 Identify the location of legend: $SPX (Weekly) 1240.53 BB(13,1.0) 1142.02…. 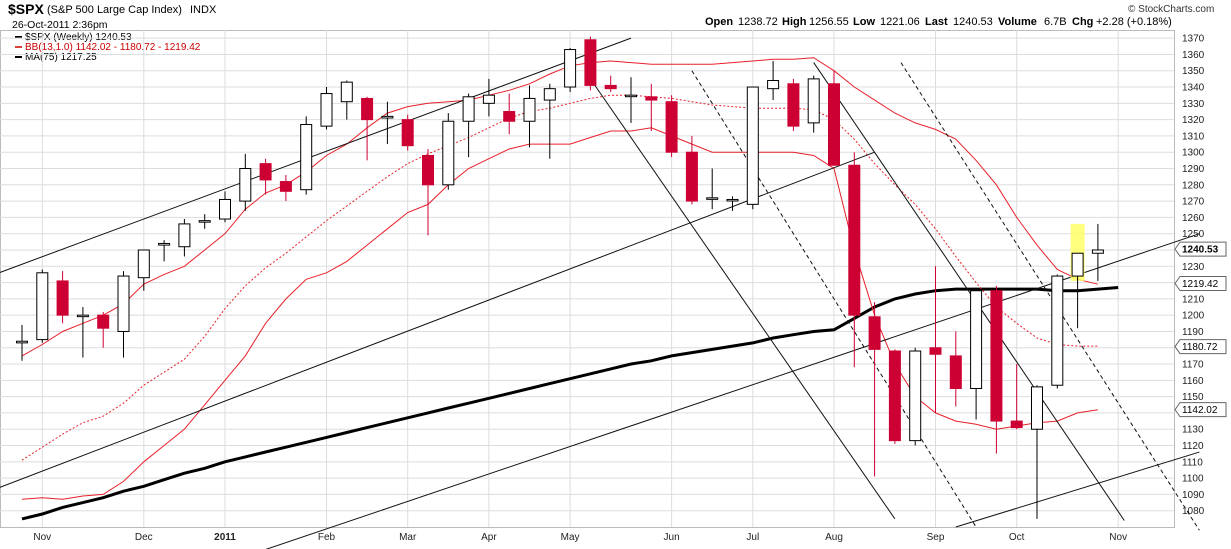
(108, 47).